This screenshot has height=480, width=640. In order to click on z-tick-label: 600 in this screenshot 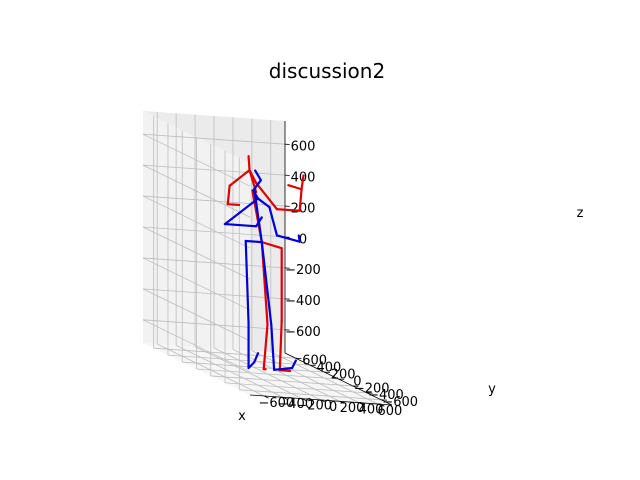, I will do `click(303, 146)`.